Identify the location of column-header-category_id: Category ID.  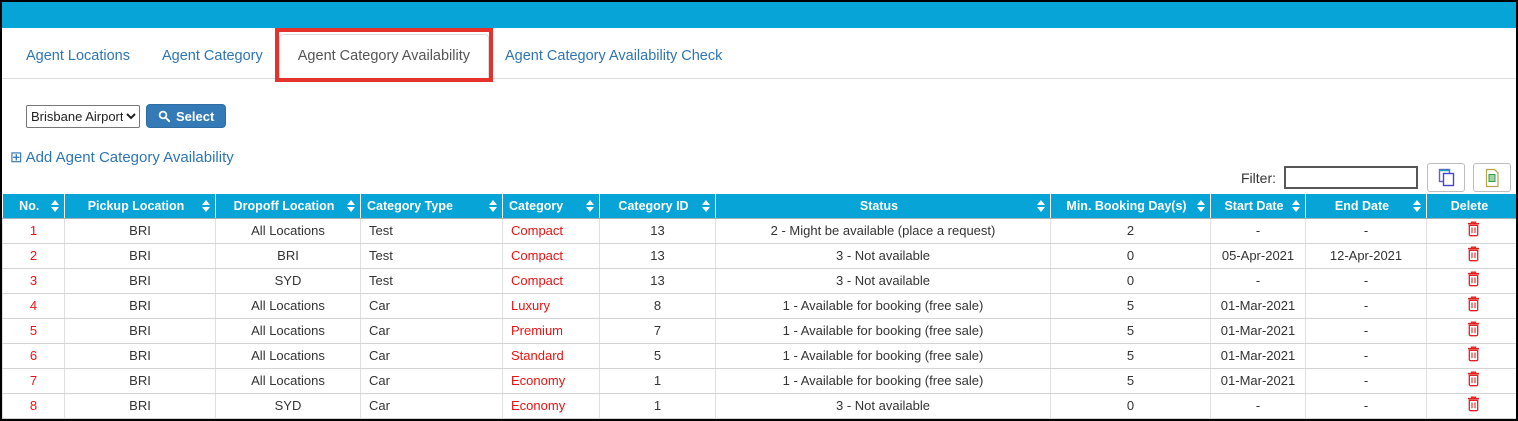
(657, 206).